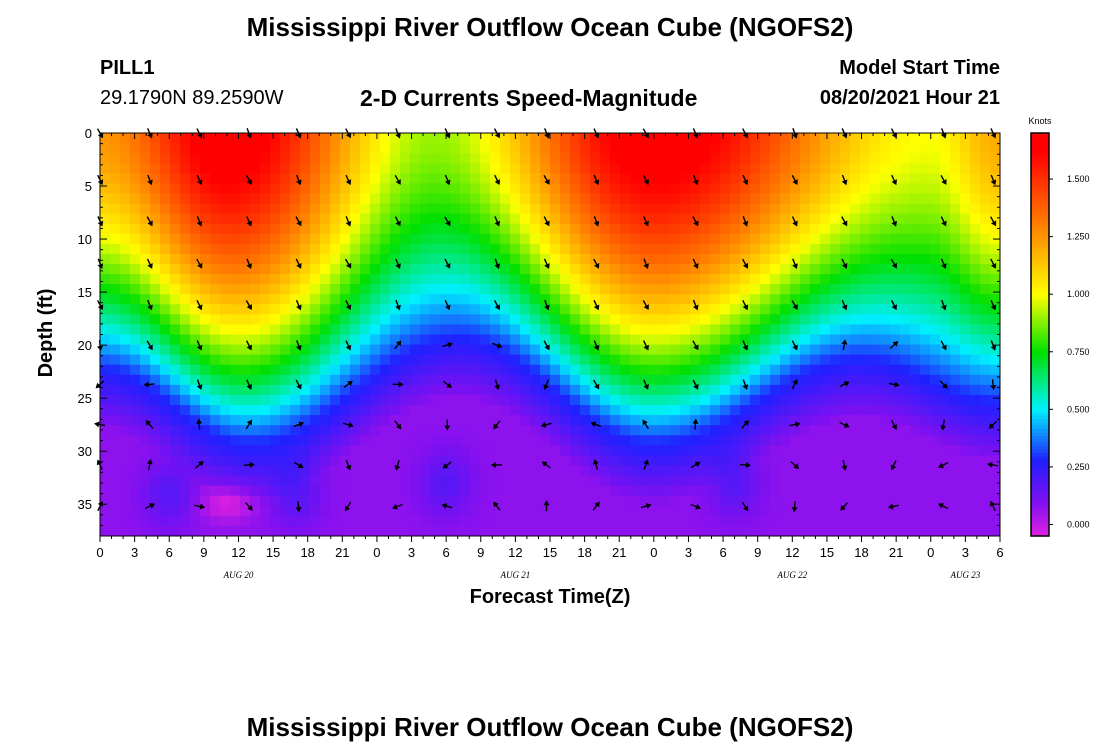 The height and width of the screenshot is (750, 1100). What do you see at coordinates (1040, 272) in the screenshot?
I see `colorbar-segment` at bounding box center [1040, 272].